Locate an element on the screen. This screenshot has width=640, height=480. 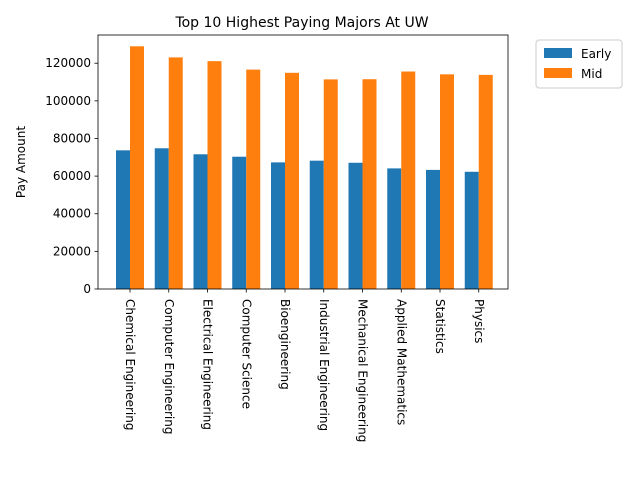
legend-label-early: Early is located at coordinates (596, 54).